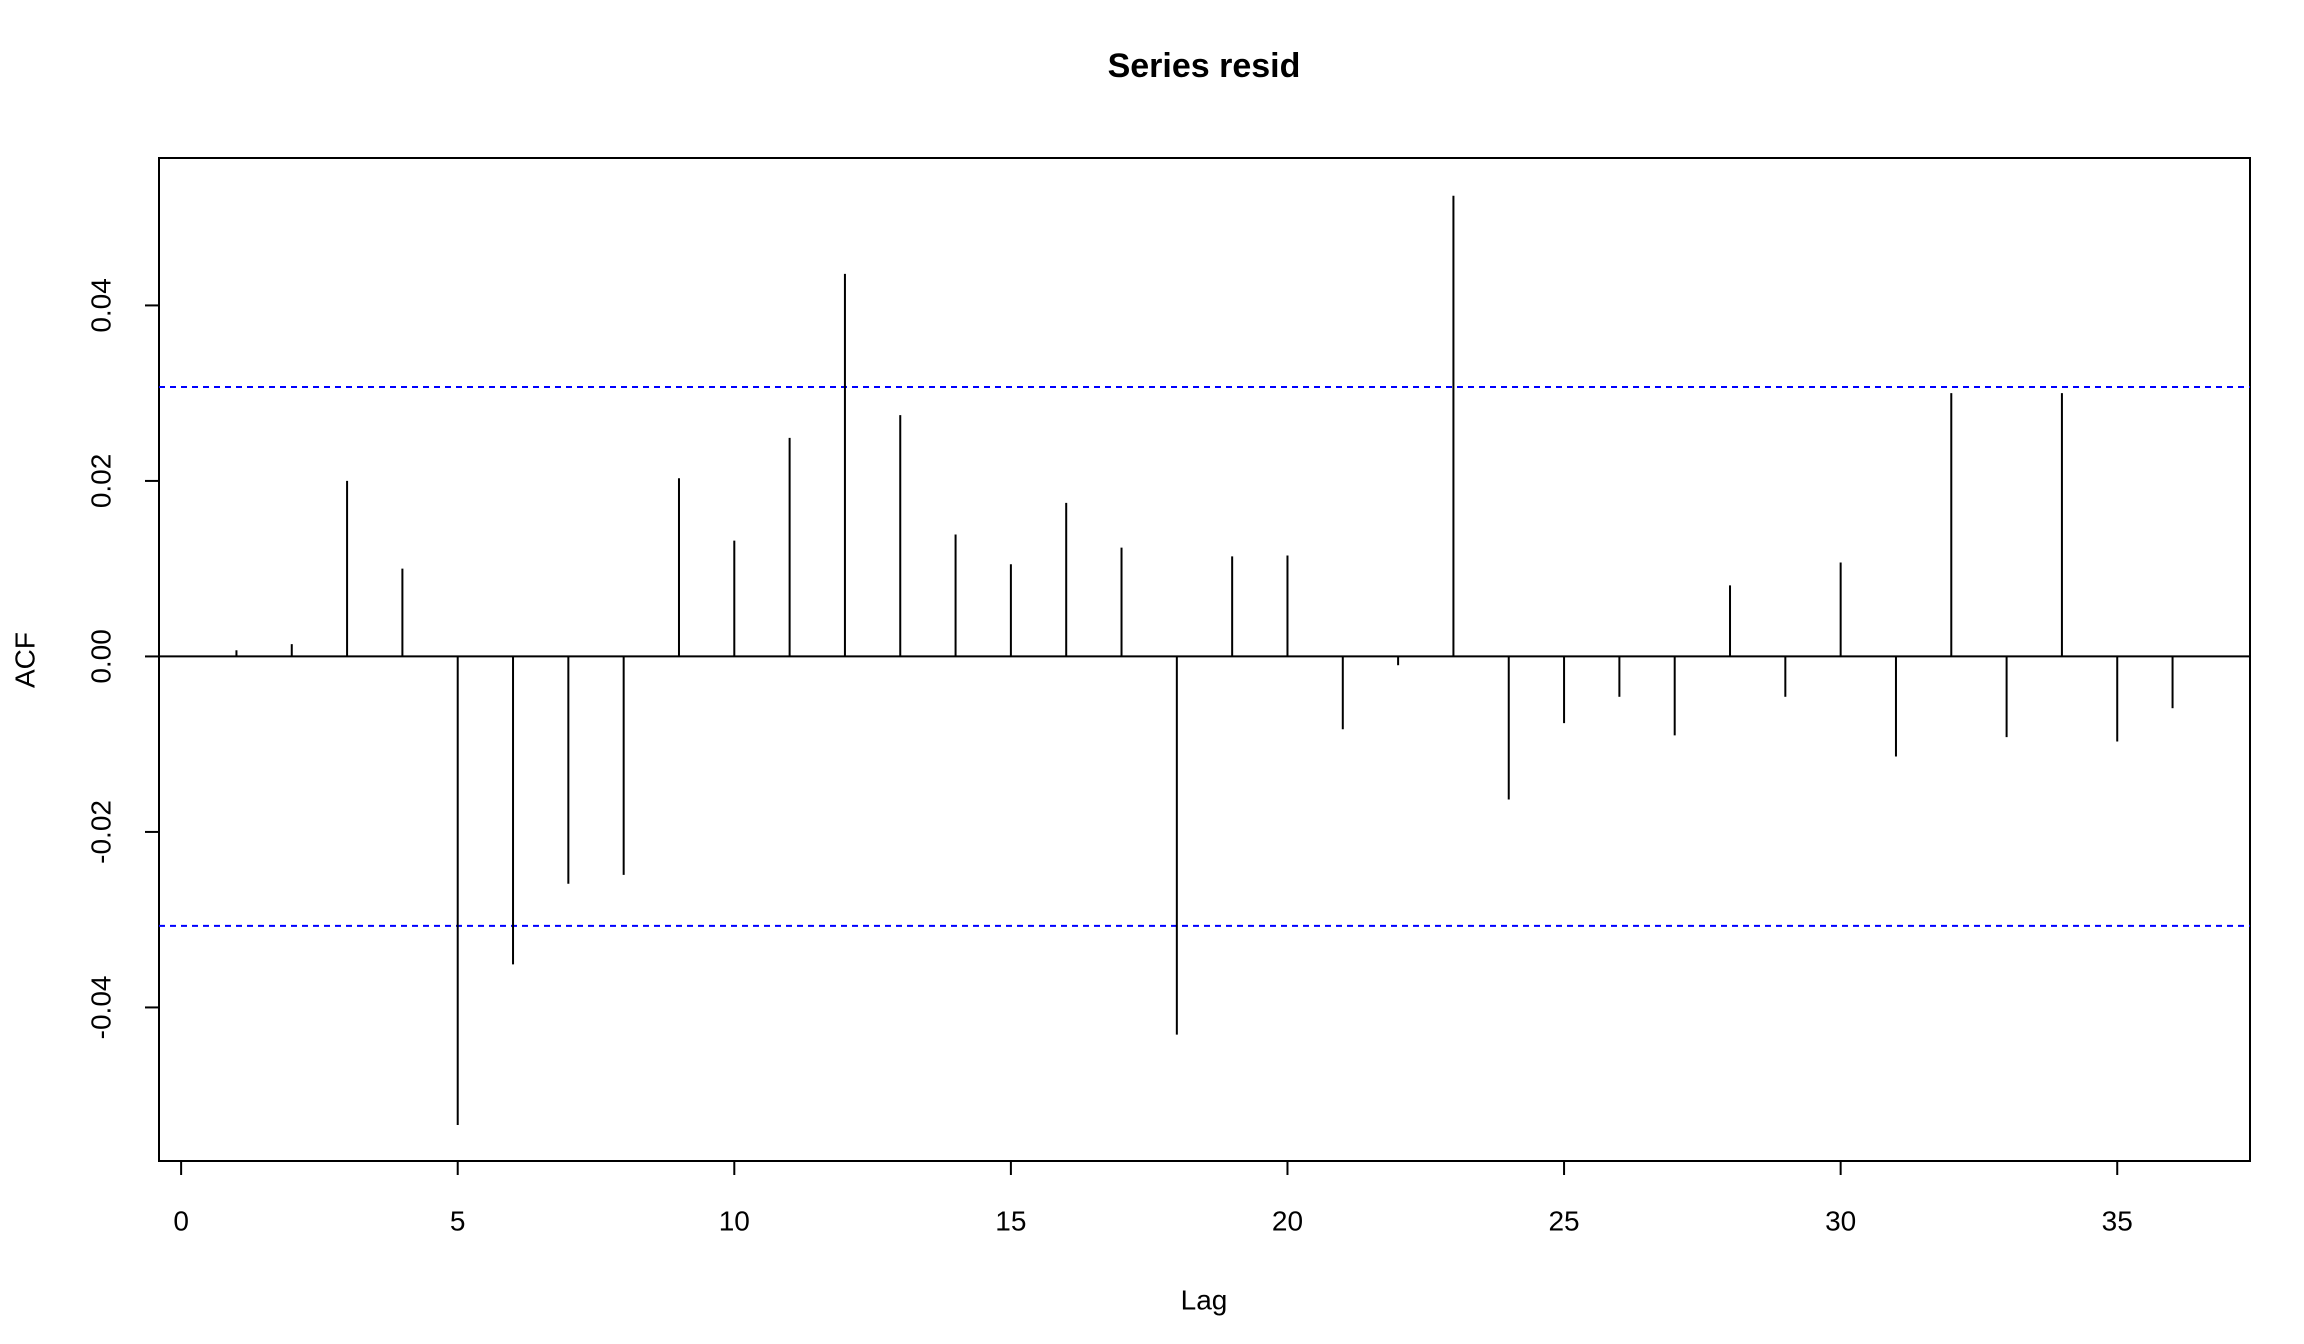  I want to click on x-tick-label: 5, so click(458, 1220).